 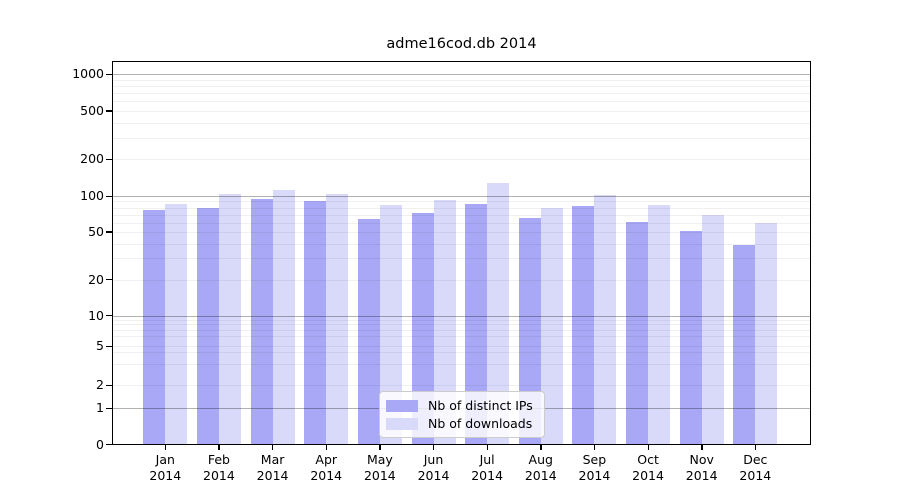 I want to click on x-tick-label-feb: Feb 2014, so click(x=219, y=467).